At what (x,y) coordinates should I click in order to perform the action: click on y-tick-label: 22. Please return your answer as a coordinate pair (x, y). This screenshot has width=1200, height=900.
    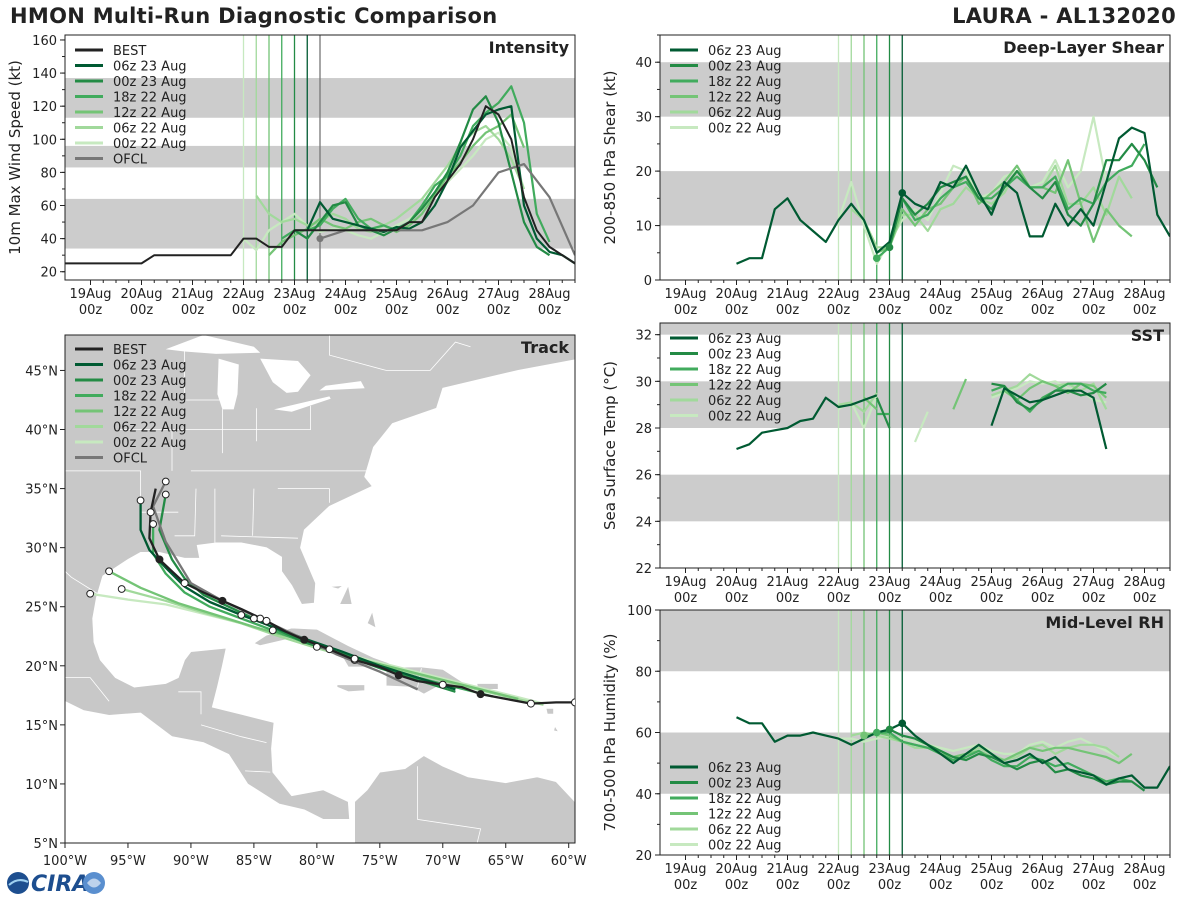
    Looking at the image, I should click on (643, 569).